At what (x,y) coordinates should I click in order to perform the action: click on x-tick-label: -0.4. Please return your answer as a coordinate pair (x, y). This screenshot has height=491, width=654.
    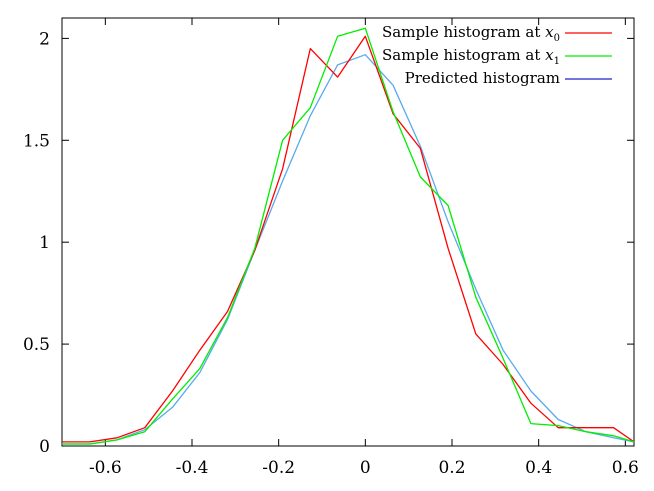
    Looking at the image, I should click on (192, 468).